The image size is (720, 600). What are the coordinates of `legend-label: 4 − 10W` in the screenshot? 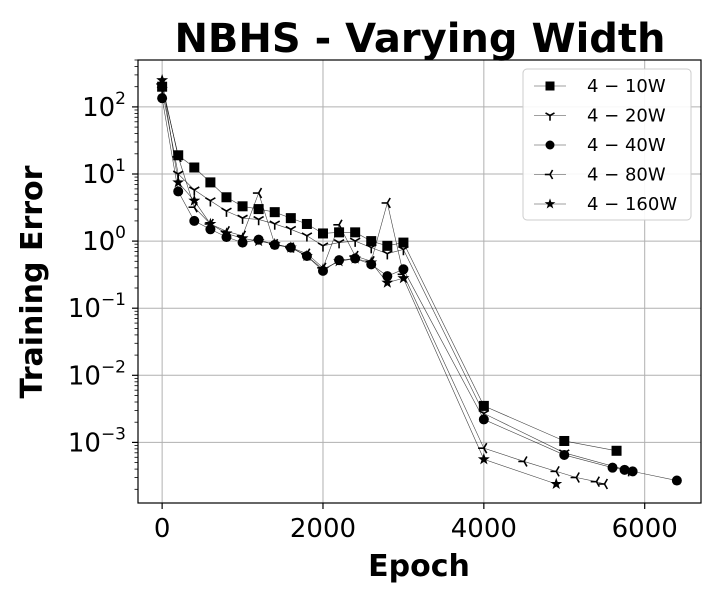 It's located at (626, 86).